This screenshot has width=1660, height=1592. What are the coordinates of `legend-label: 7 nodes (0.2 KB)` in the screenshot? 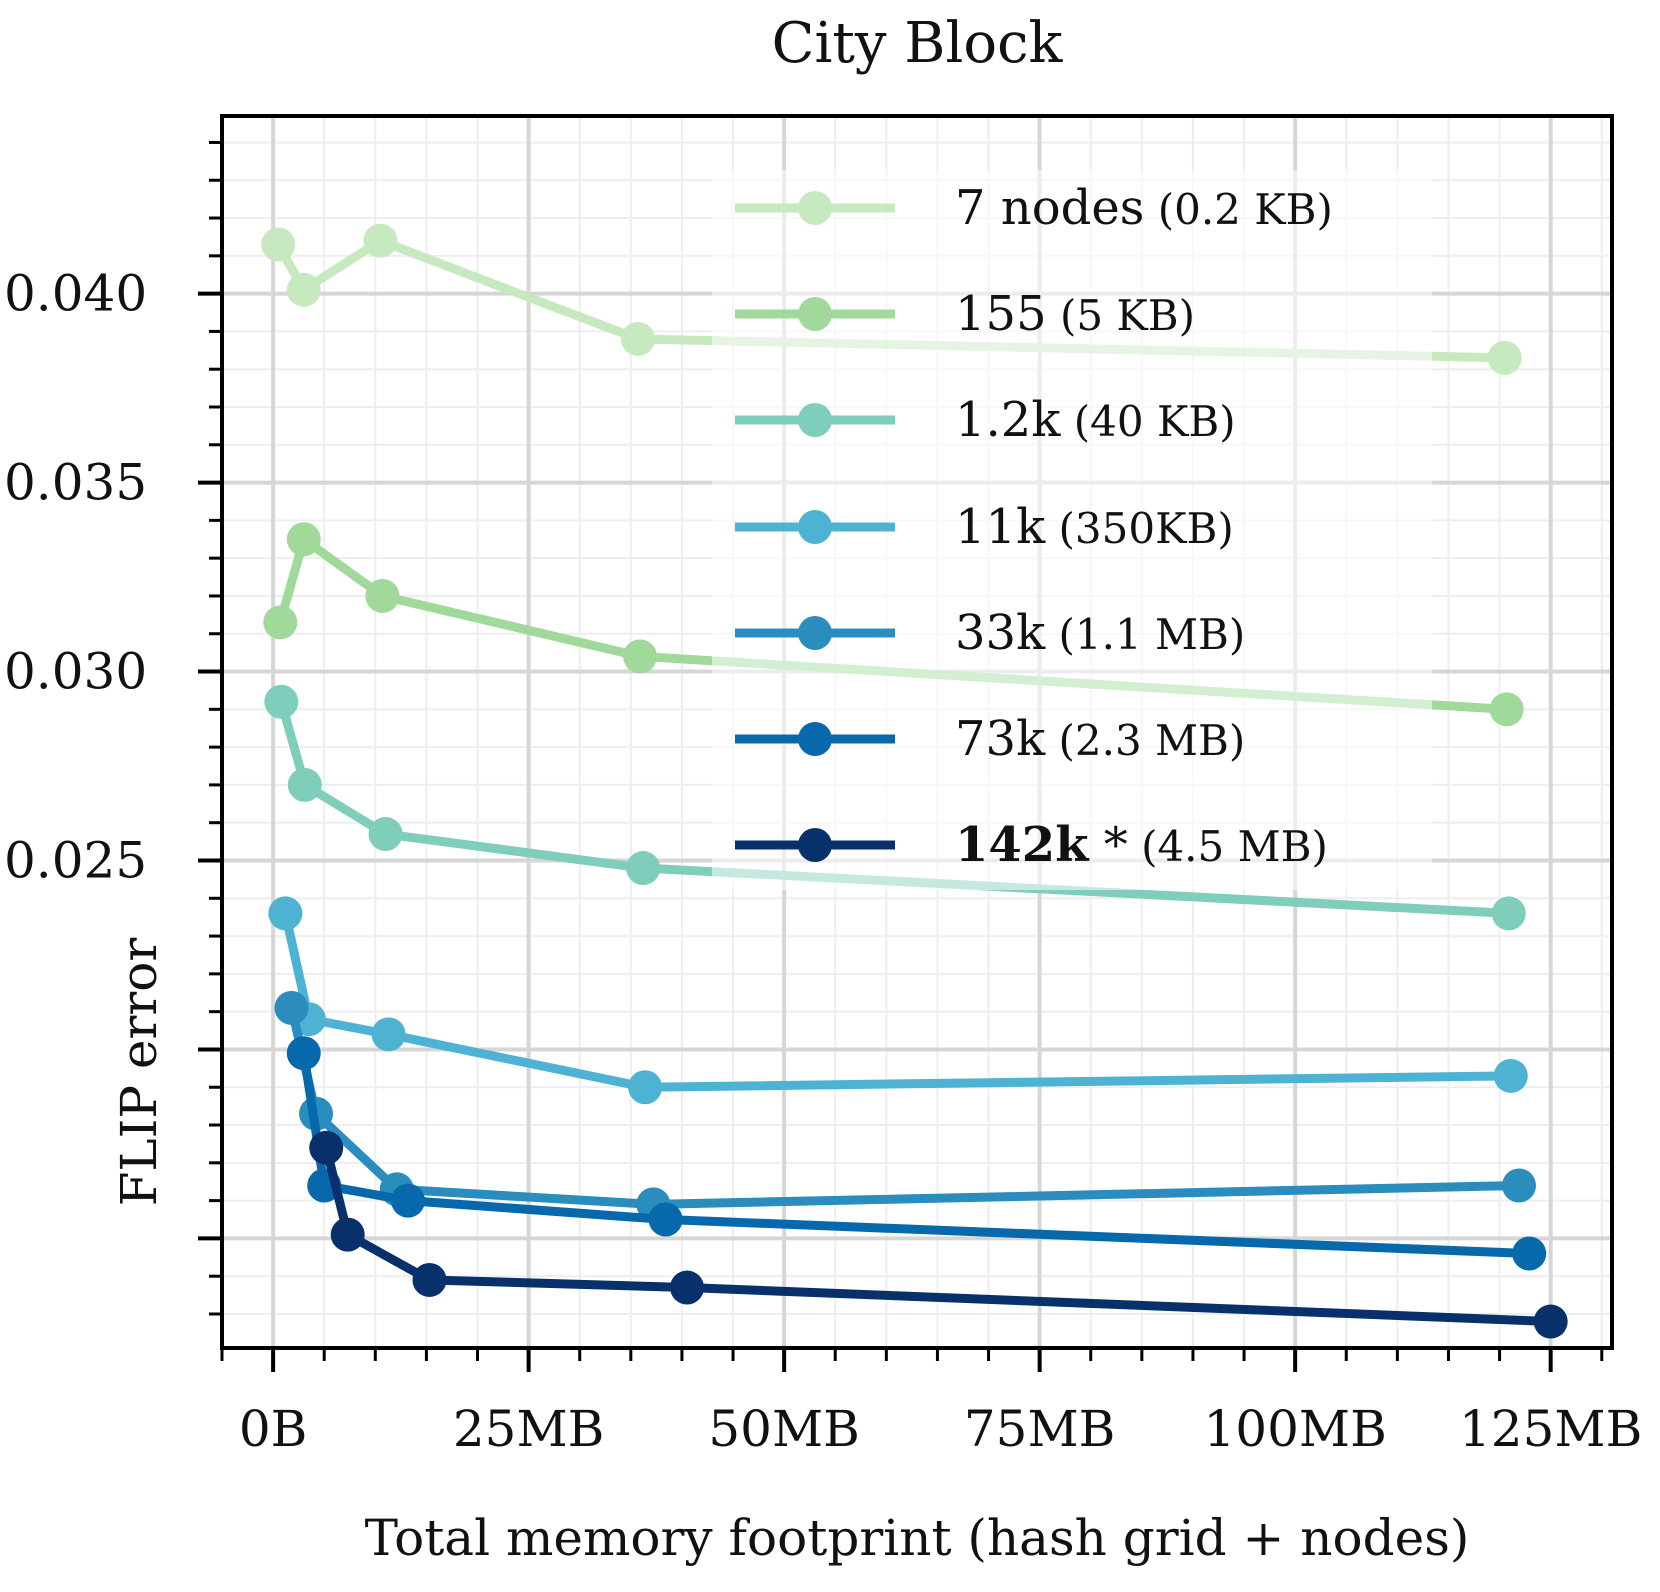 It's located at (1144, 208).